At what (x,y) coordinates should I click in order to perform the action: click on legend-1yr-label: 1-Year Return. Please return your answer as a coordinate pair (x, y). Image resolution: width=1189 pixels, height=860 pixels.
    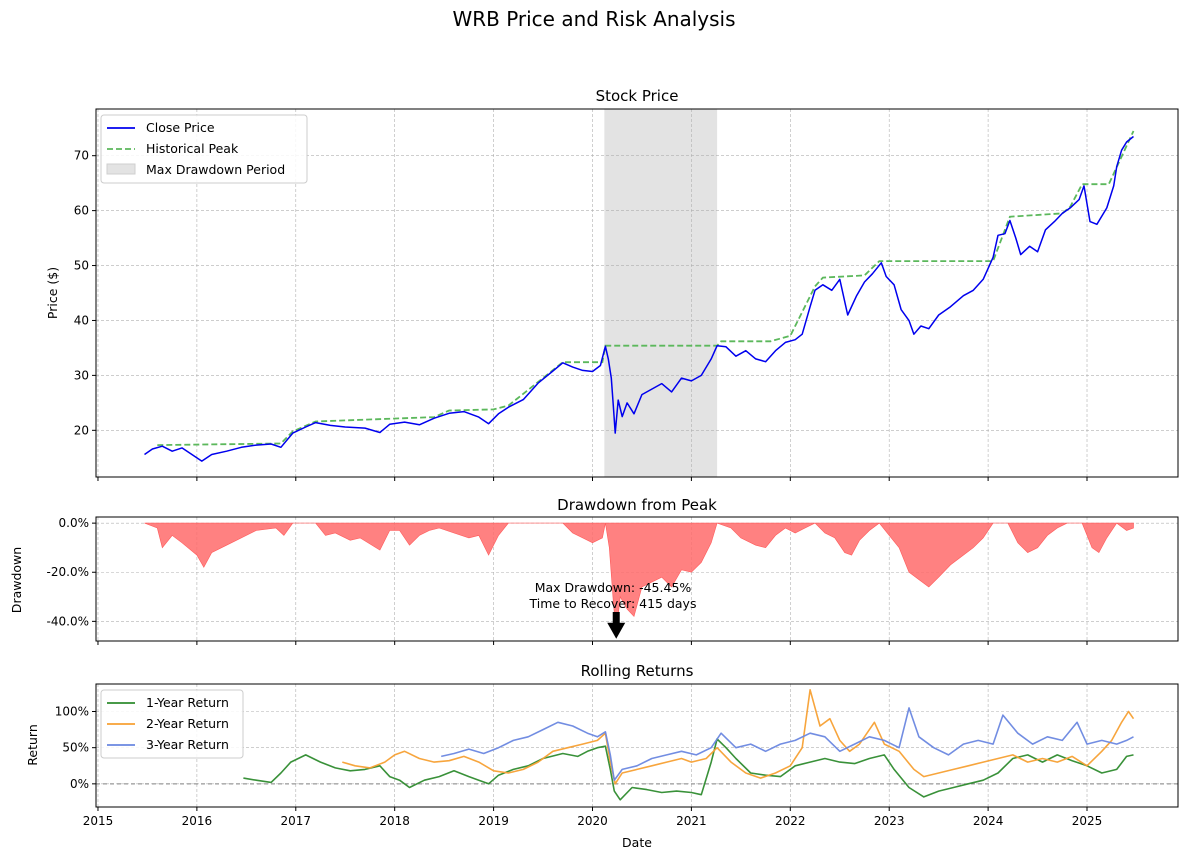
    Looking at the image, I should click on (187, 702).